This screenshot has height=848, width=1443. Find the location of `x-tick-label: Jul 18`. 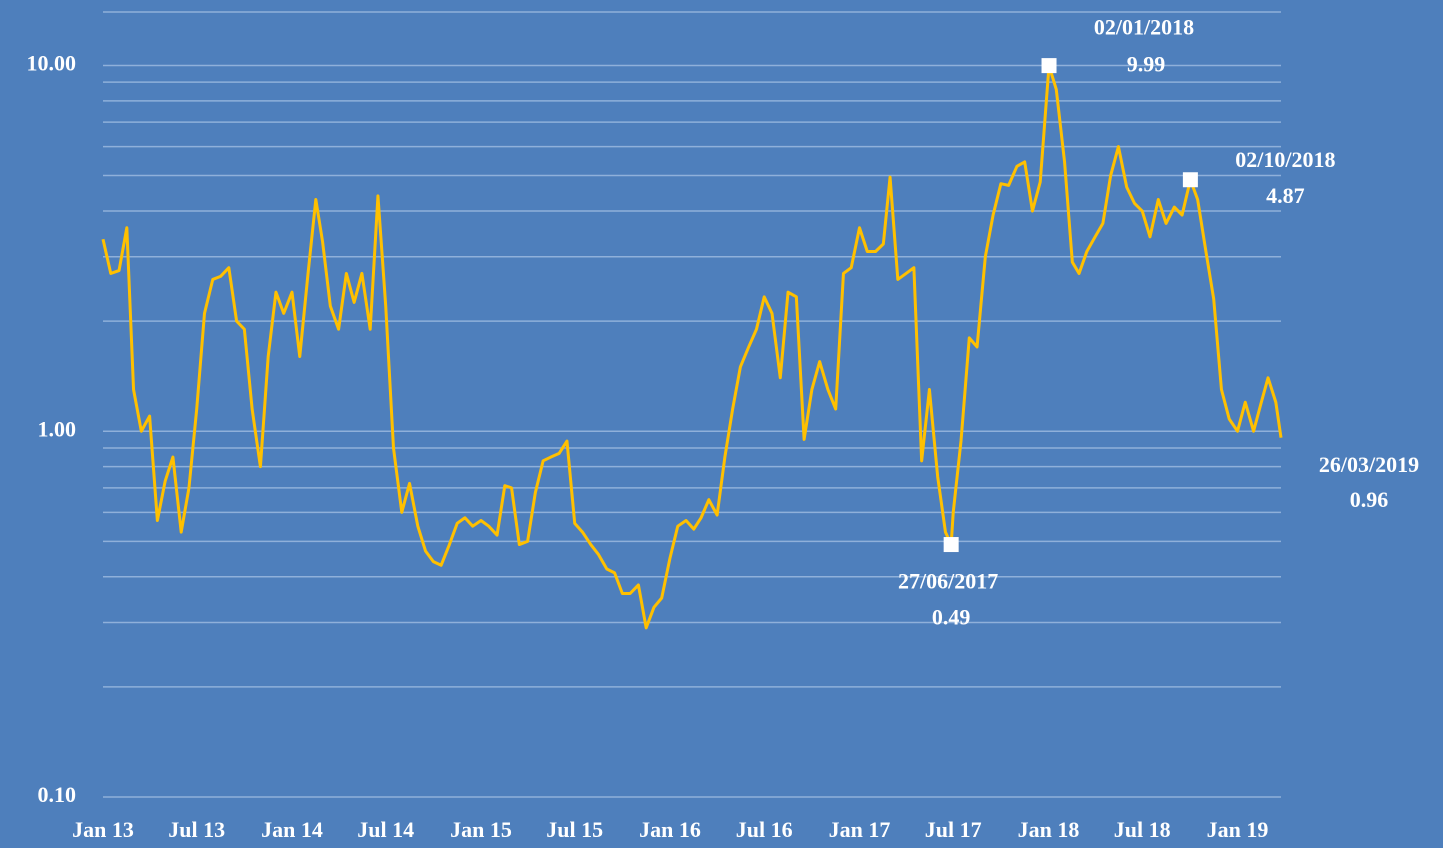

x-tick-label: Jul 18 is located at coordinates (1142, 829).